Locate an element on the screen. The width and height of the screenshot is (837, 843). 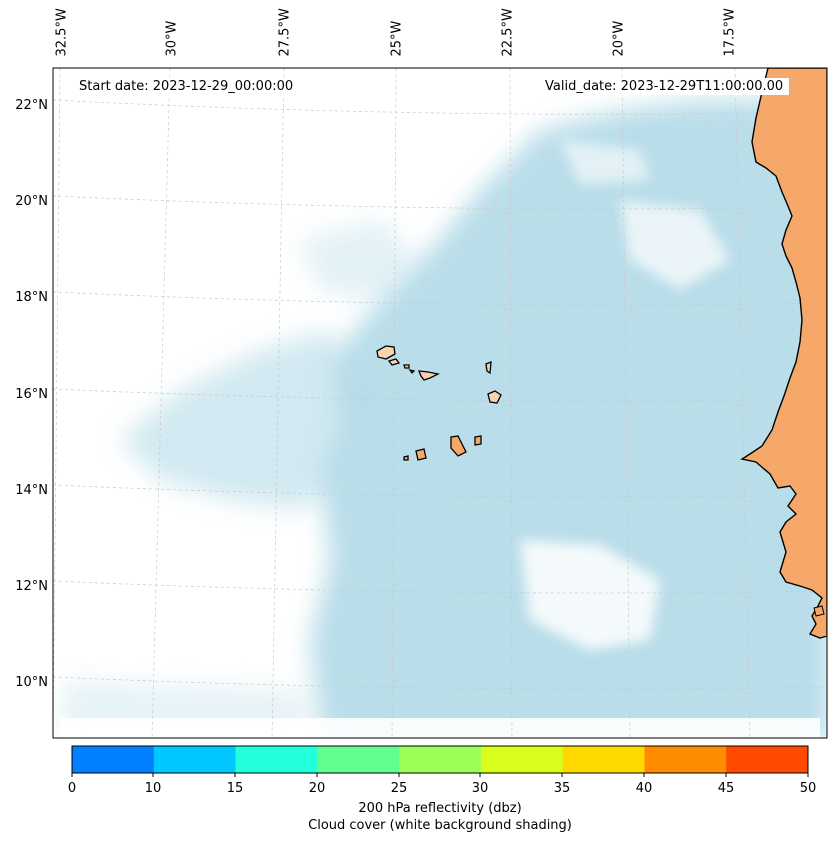
lat-tick-label: 20°N is located at coordinates (31, 201).